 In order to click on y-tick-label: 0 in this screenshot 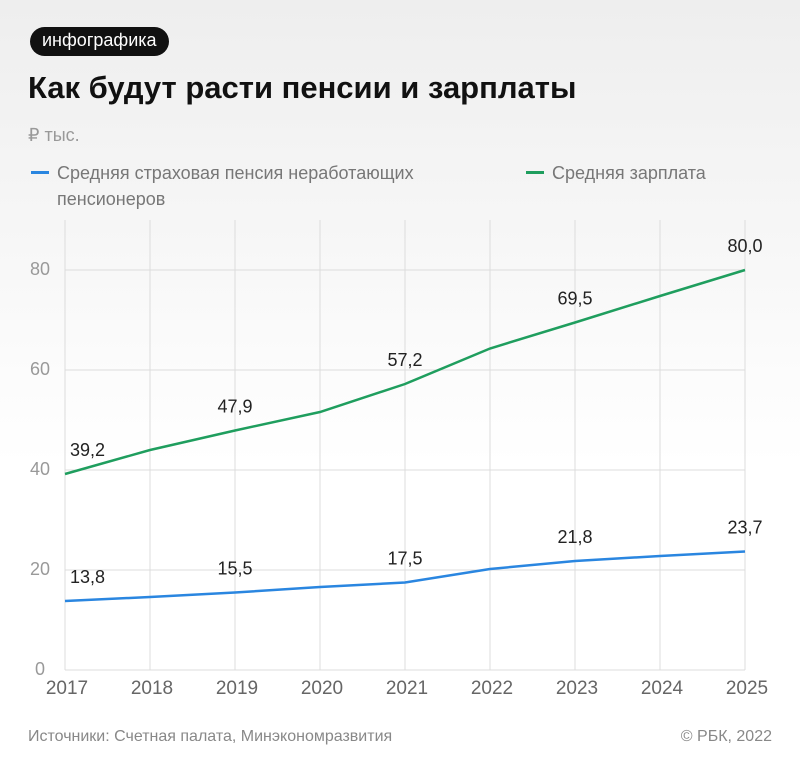, I will do `click(40, 669)`.